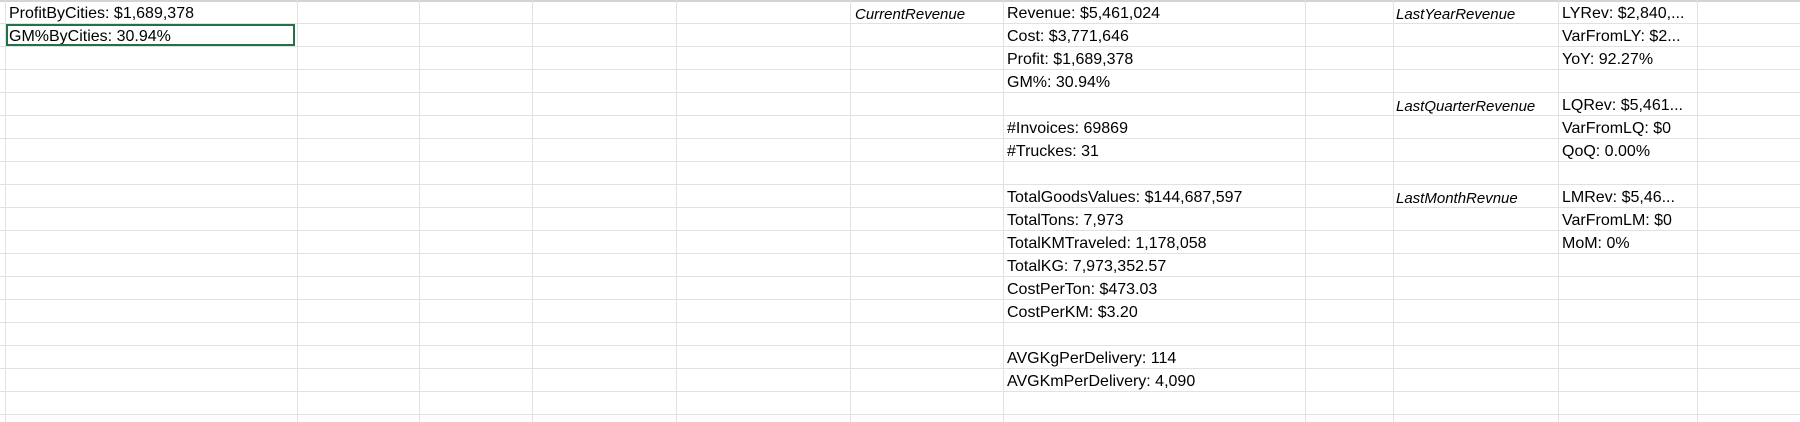 Image resolution: width=1800 pixels, height=422 pixels. I want to click on cell-var-from-lm: VarFromLM: $0, so click(1617, 220).